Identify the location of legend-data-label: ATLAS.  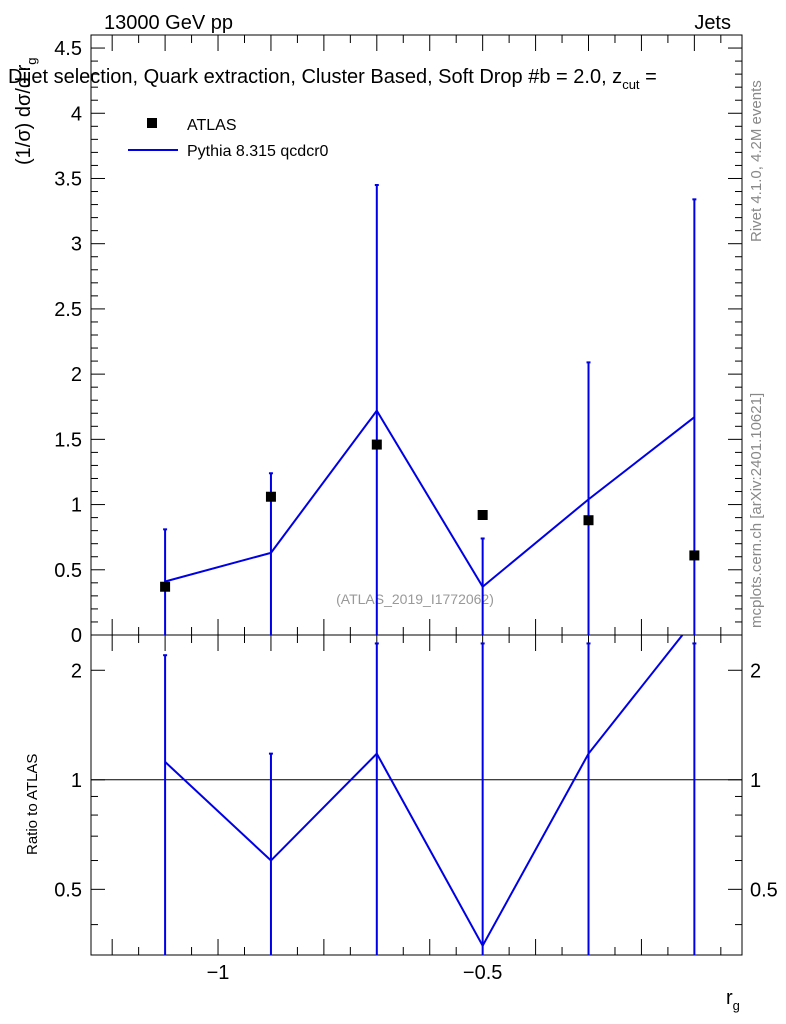
(212, 125).